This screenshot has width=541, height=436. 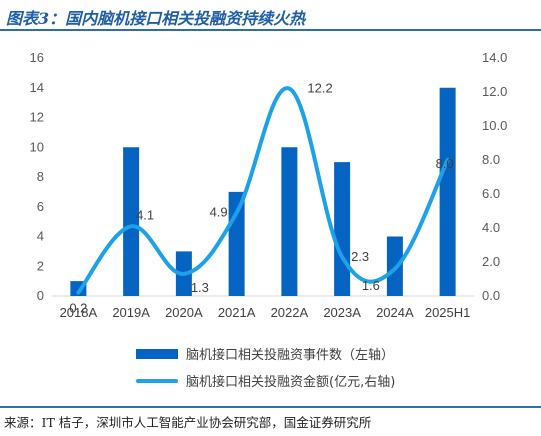 What do you see at coordinates (491, 227) in the screenshot?
I see `right-axis-tick: 4.0` at bounding box center [491, 227].